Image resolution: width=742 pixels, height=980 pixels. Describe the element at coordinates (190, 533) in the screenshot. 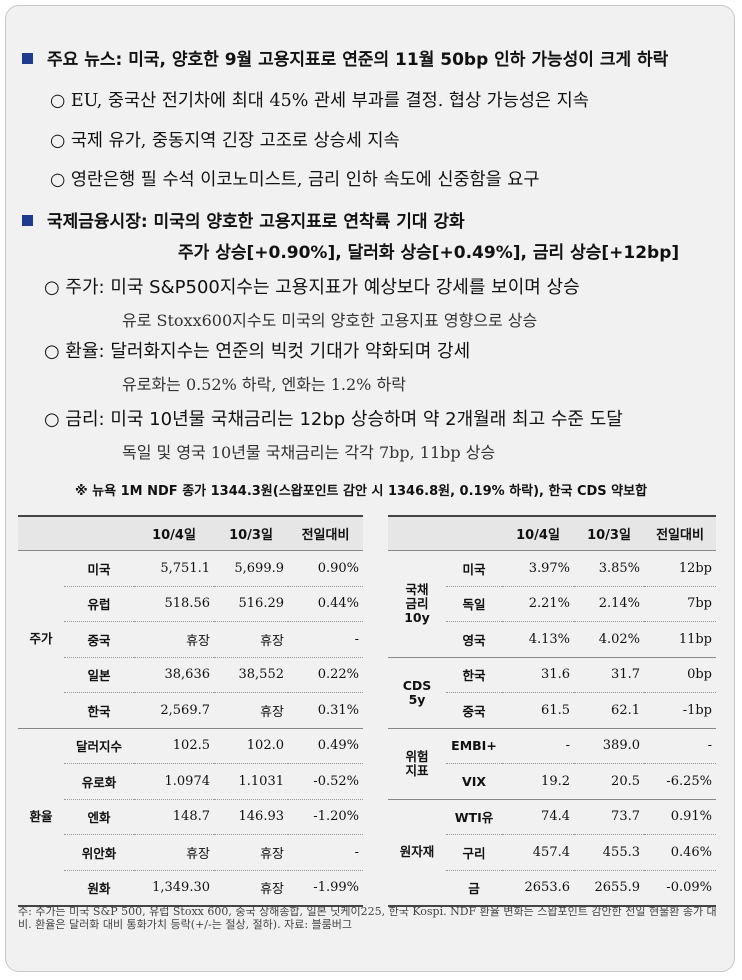

I see `table-header-row: 10/4일 10/3일 전일대비` at that location.